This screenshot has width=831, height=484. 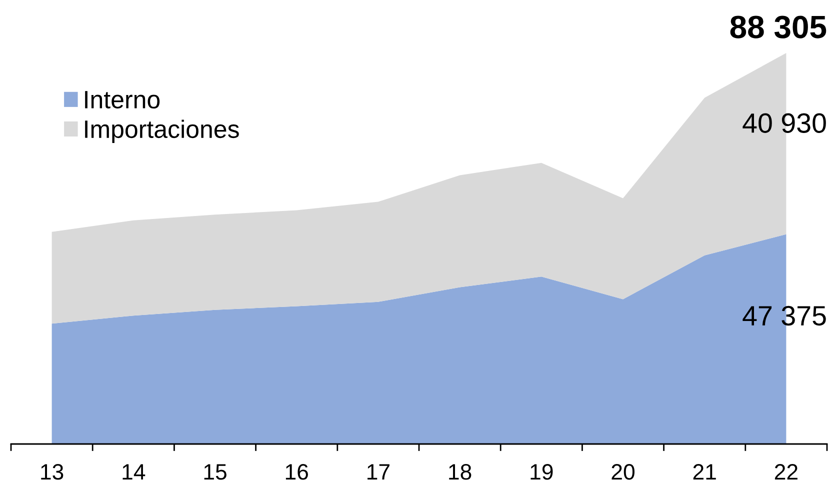 What do you see at coordinates (784, 316) in the screenshot?
I see `data-label: 47 375` at bounding box center [784, 316].